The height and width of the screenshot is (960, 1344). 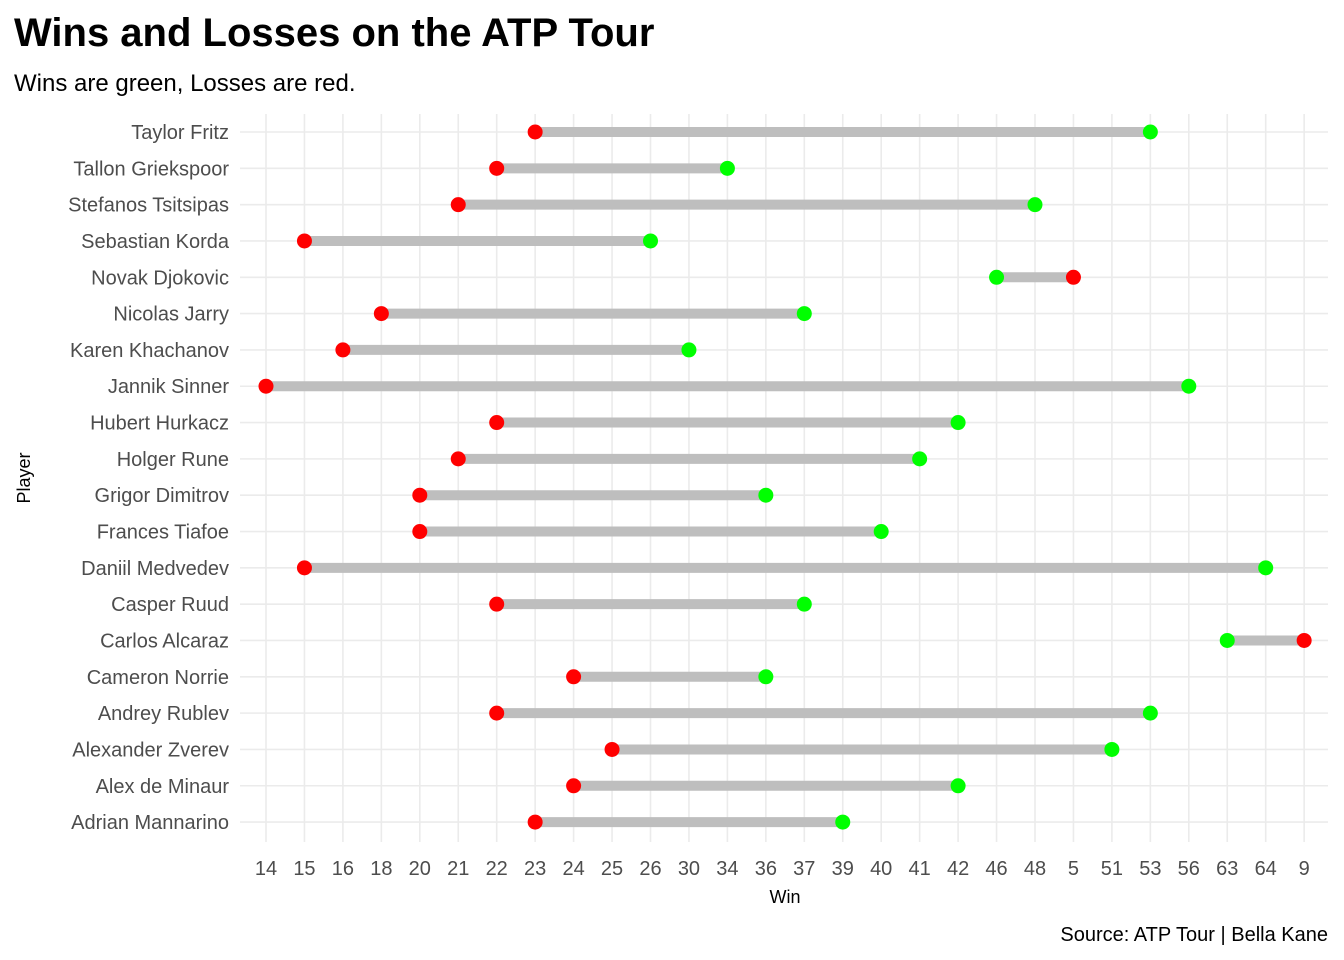 What do you see at coordinates (1189, 869) in the screenshot?
I see `x-tick-label: 56` at bounding box center [1189, 869].